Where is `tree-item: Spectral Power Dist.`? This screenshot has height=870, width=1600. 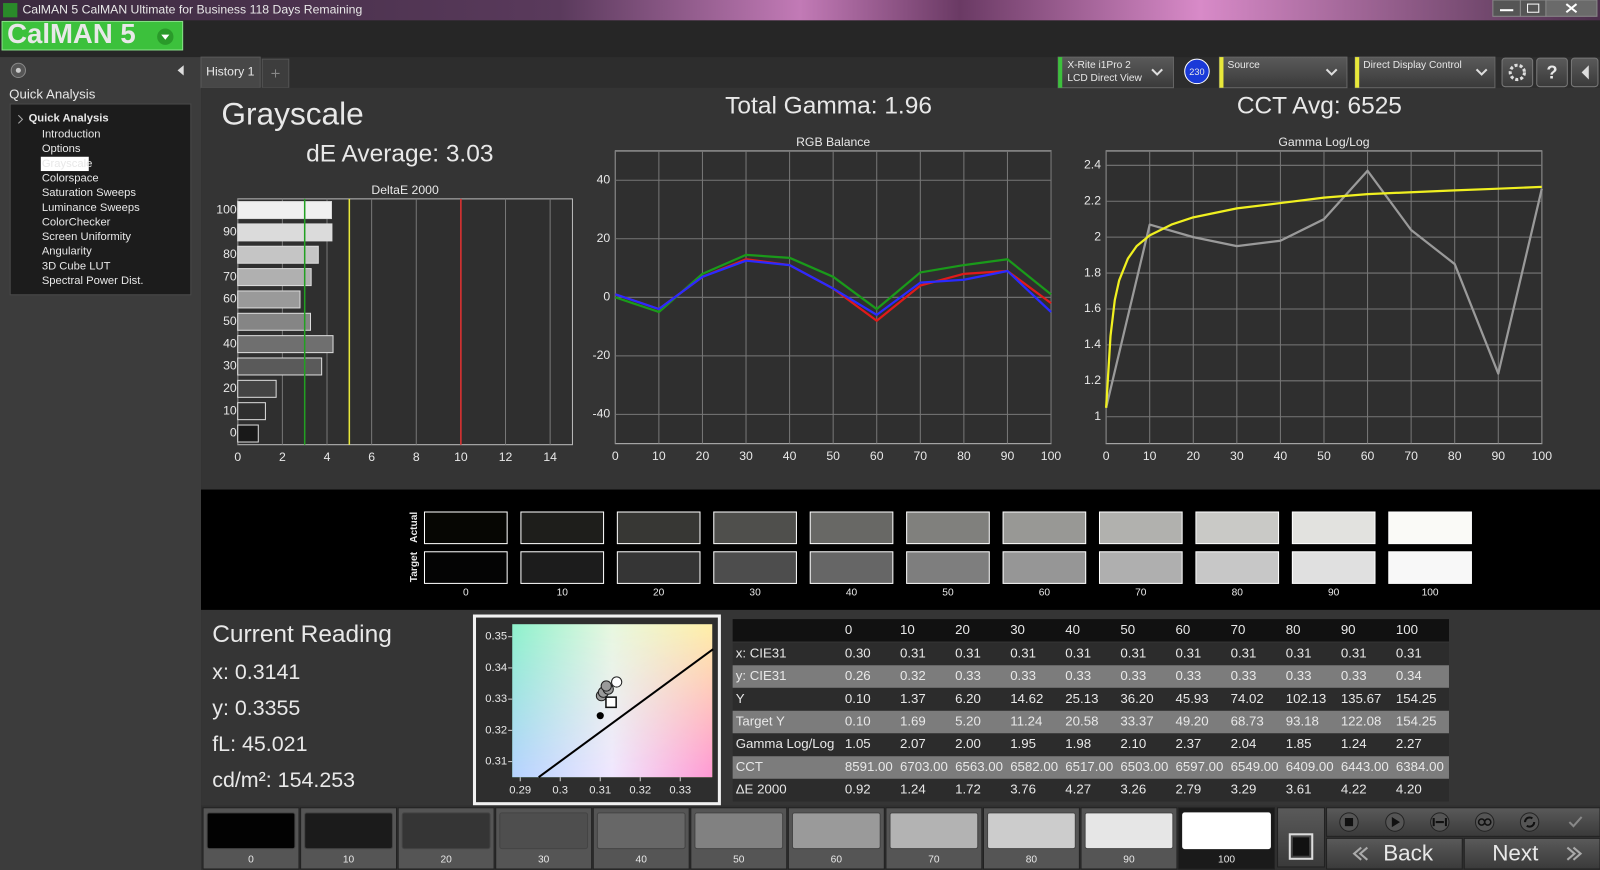 tree-item: Spectral Power Dist. is located at coordinates (93, 281).